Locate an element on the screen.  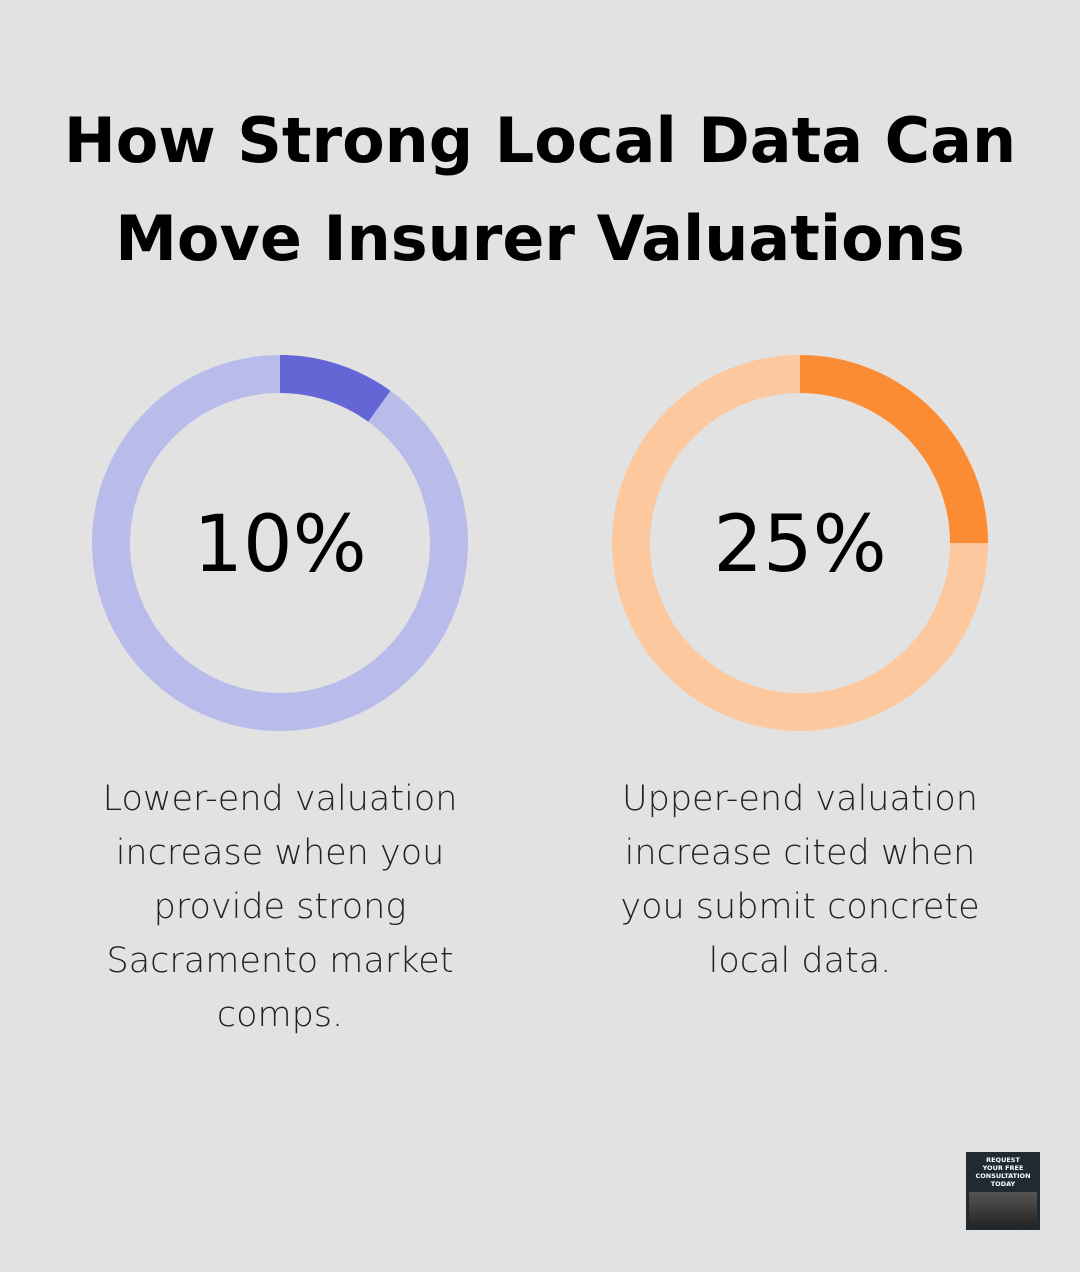
consultation-badge: REQUEST YOUR FREE CONSULTATION TODAY is located at coordinates (1003, 1191).